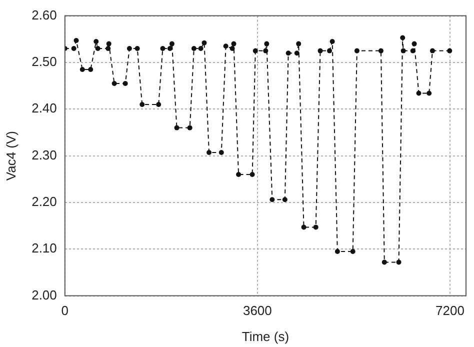 This screenshot has height=347, width=474. Describe the element at coordinates (44, 294) in the screenshot. I see `y-tick-label: 2.00` at that location.